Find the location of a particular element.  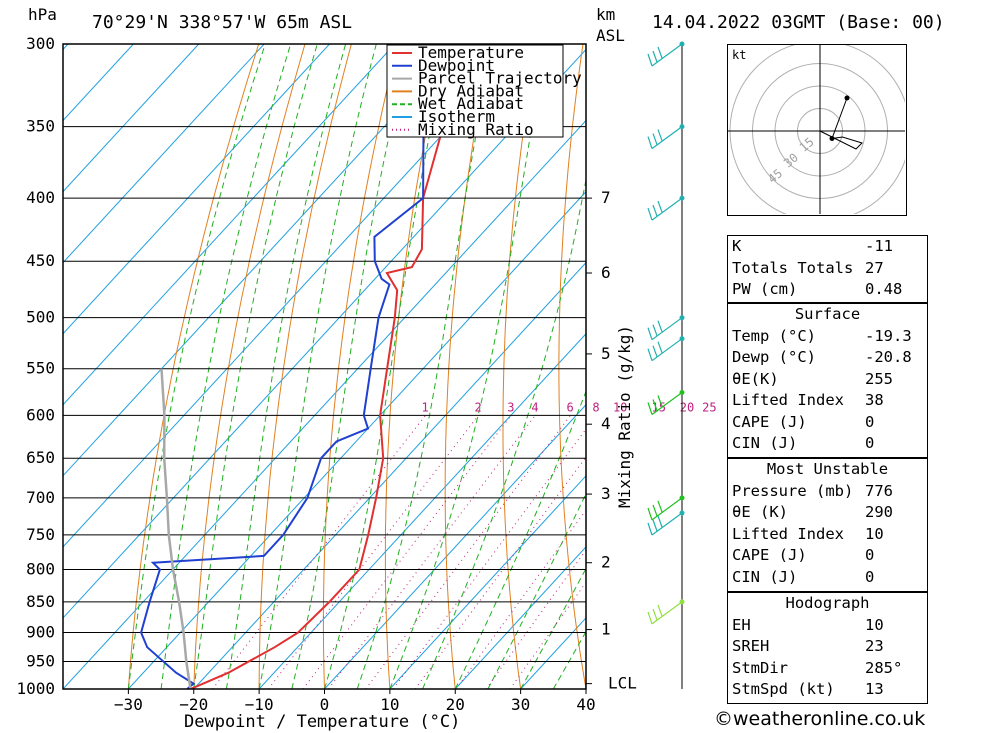

km-tick-label: 7 is located at coordinates (606, 197).